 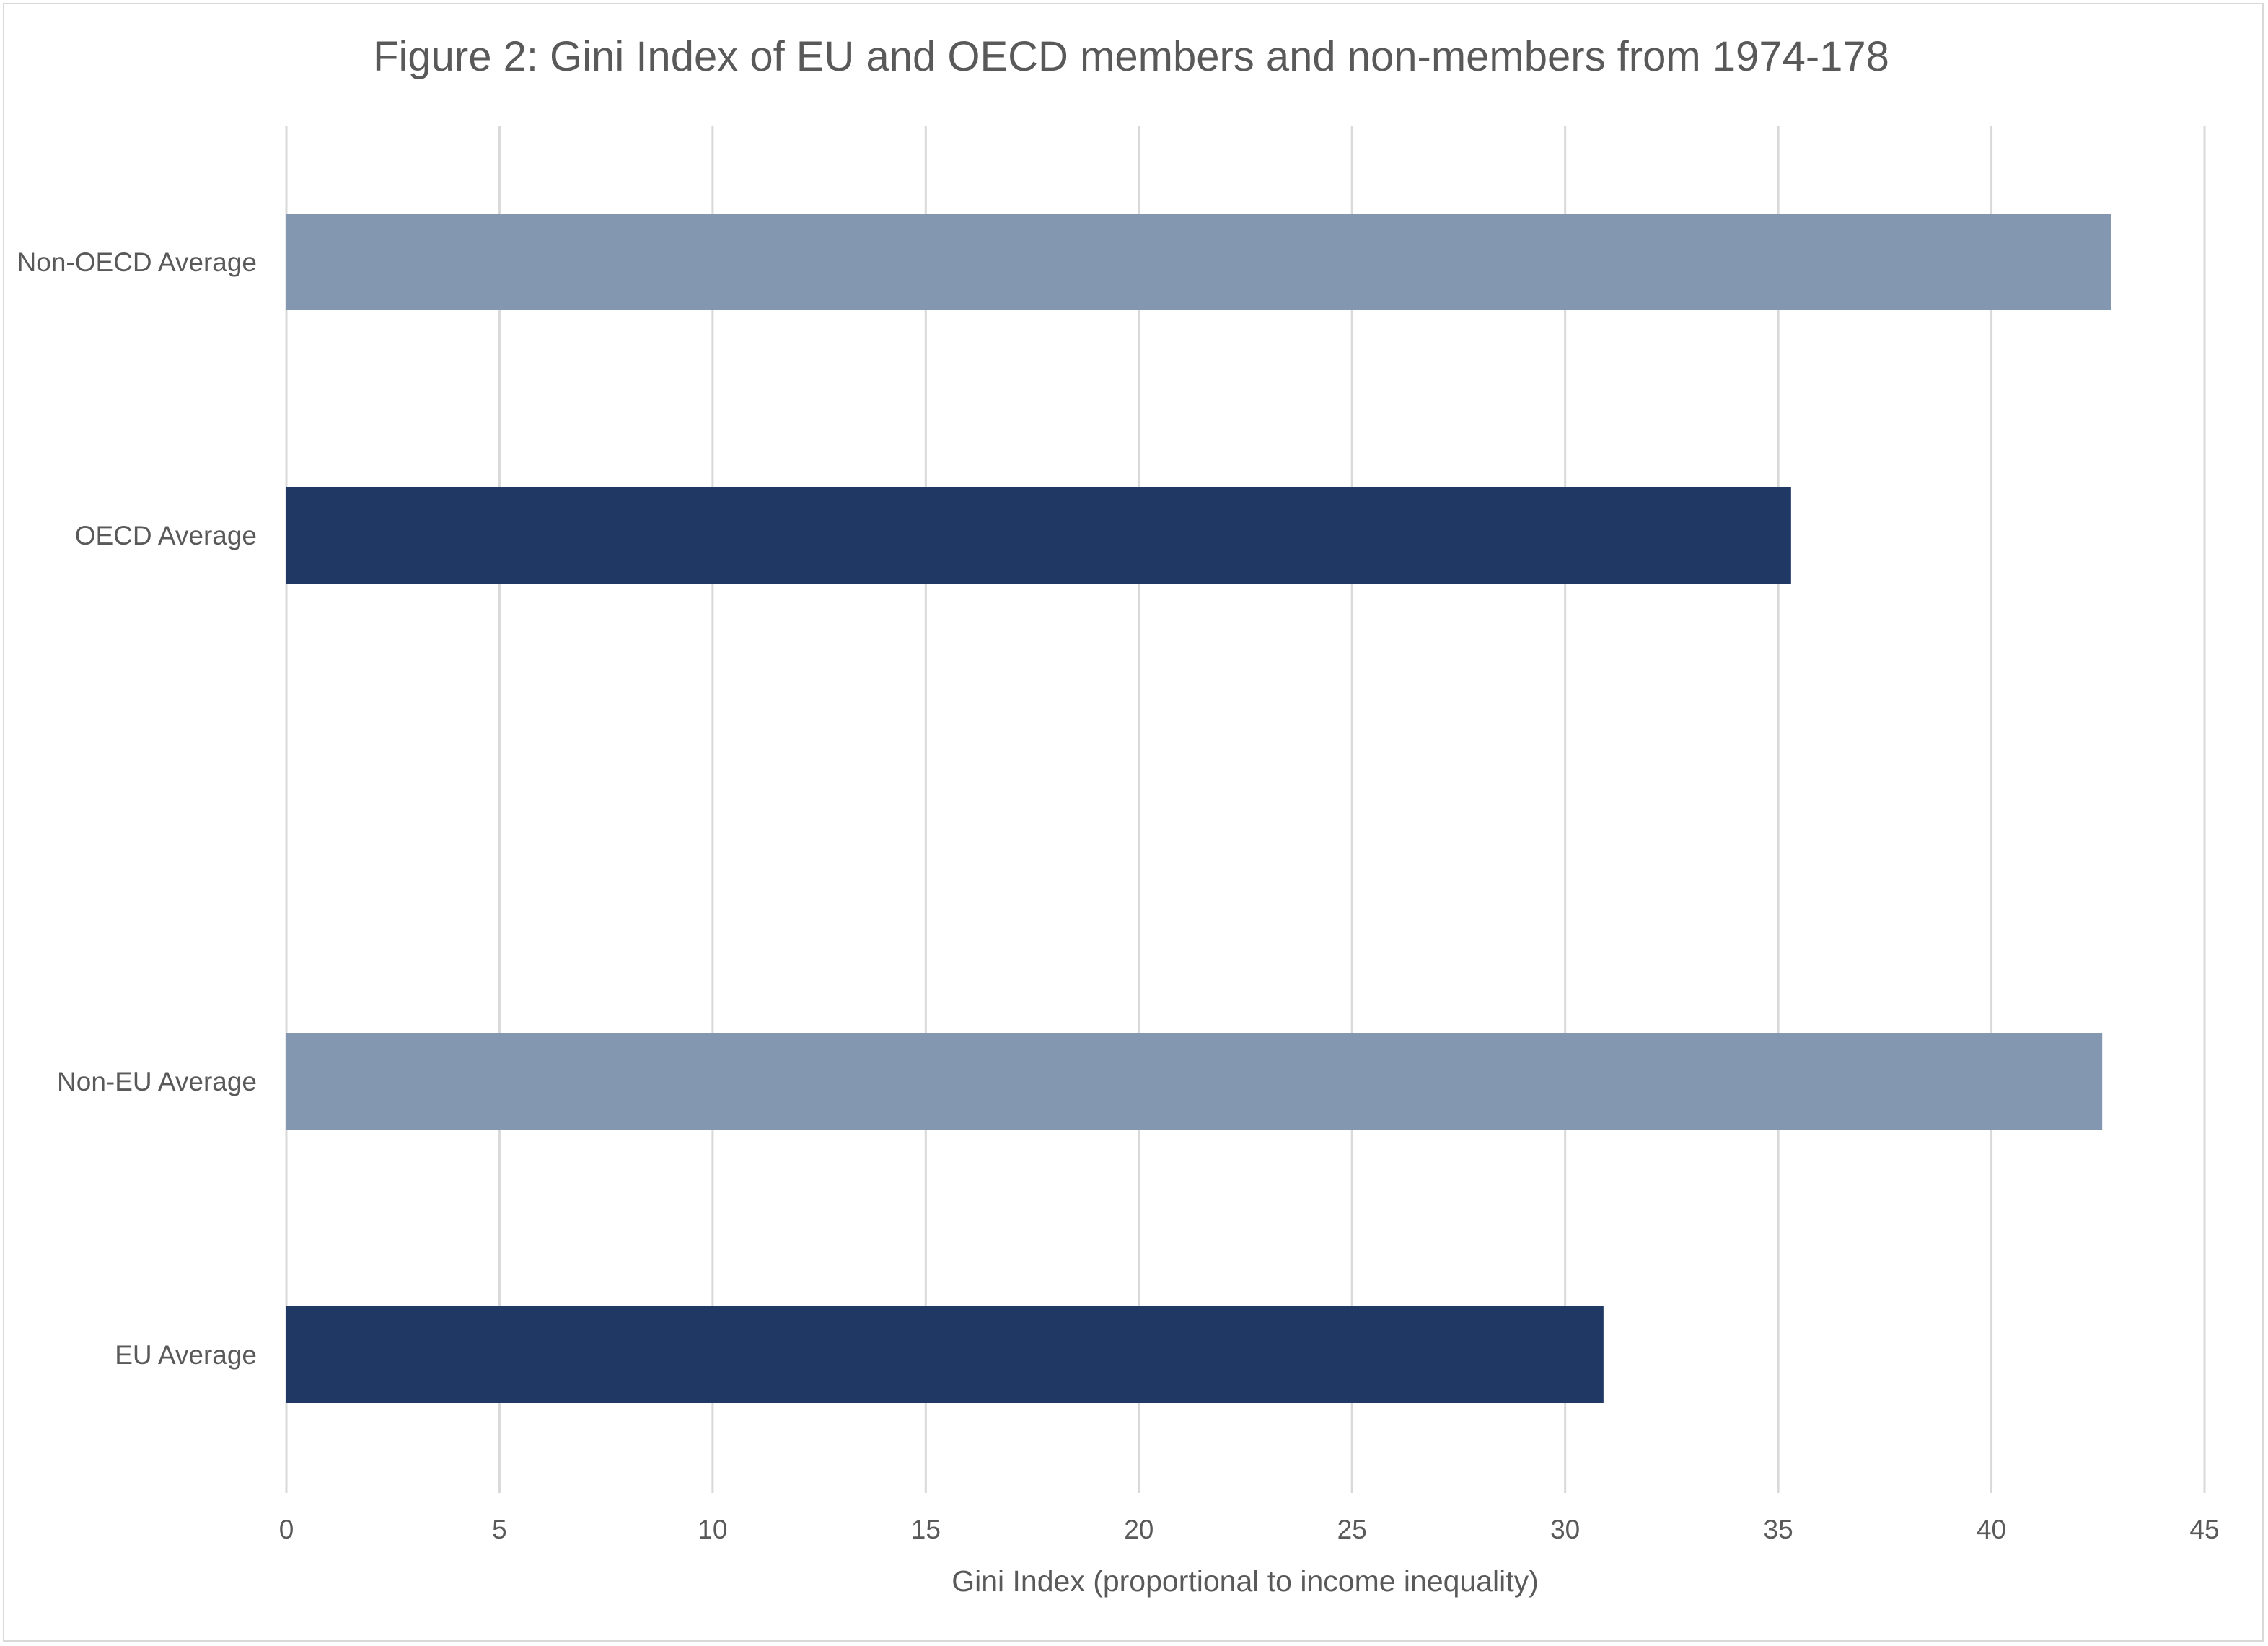 I want to click on category-label-eu-average: EU Average, so click(x=186, y=1355).